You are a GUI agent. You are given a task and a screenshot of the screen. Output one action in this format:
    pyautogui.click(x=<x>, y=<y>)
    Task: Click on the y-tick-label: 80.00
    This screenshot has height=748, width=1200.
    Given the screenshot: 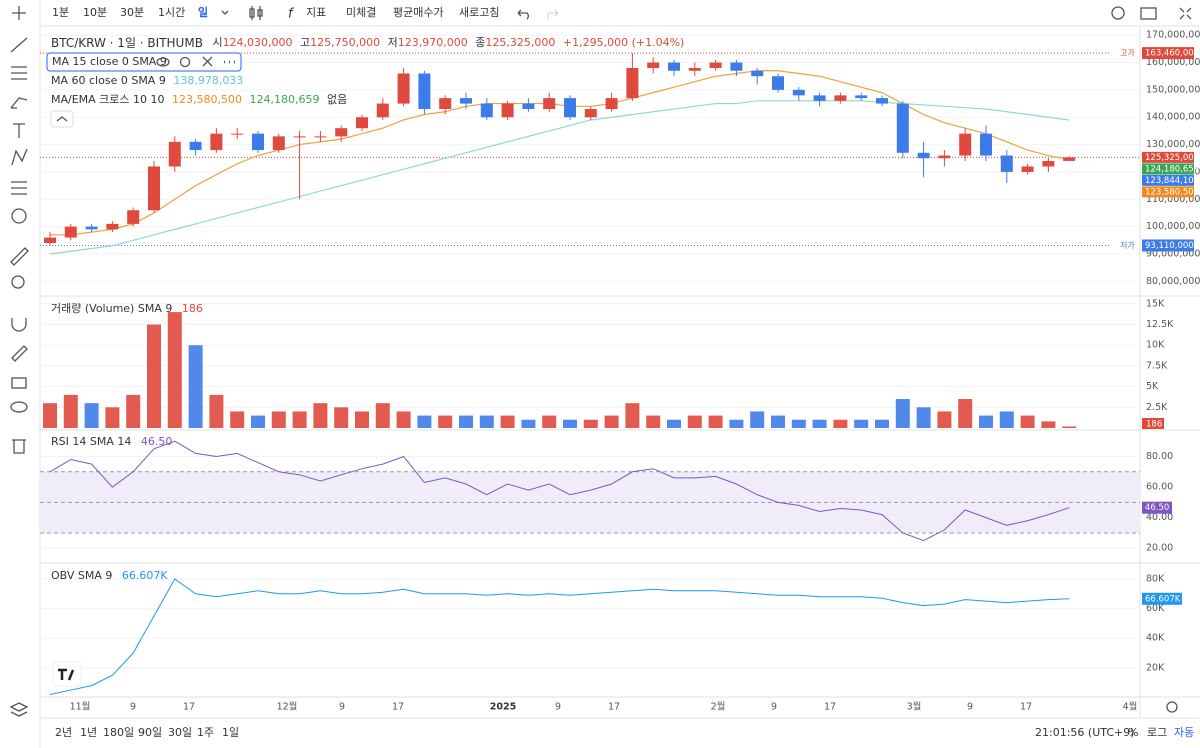 What is the action you would take?
    pyautogui.click(x=1159, y=456)
    